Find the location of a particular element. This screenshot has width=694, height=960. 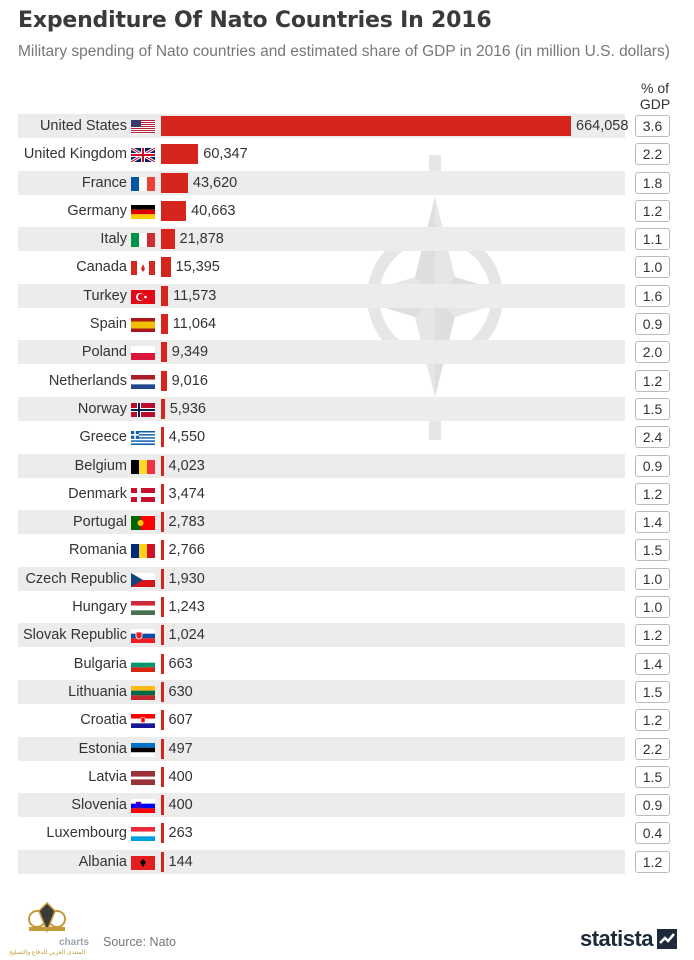

croatia-flag-icon is located at coordinates (143, 721).